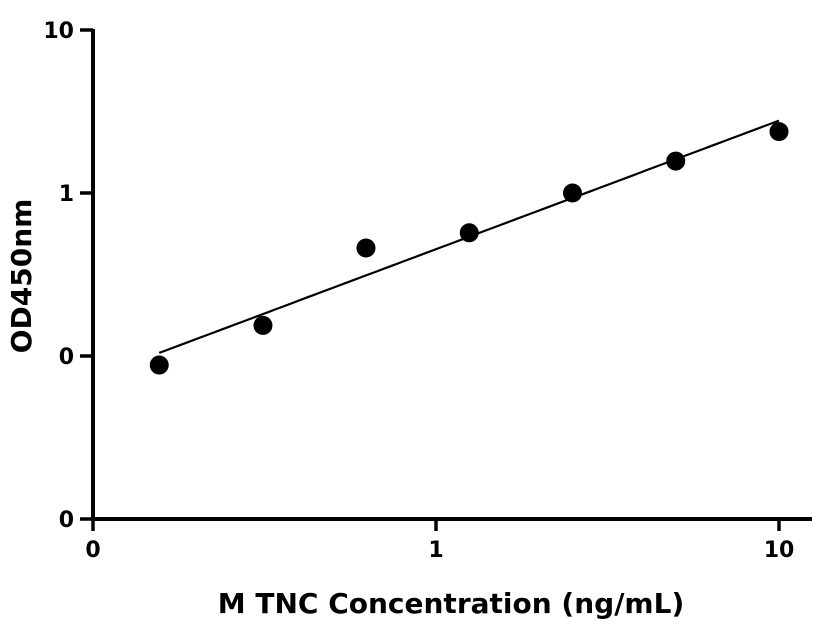 This screenshot has height=640, width=816. Describe the element at coordinates (451, 603) in the screenshot. I see `x-axis-title: M TNC Concentration (ng/mL)` at that location.